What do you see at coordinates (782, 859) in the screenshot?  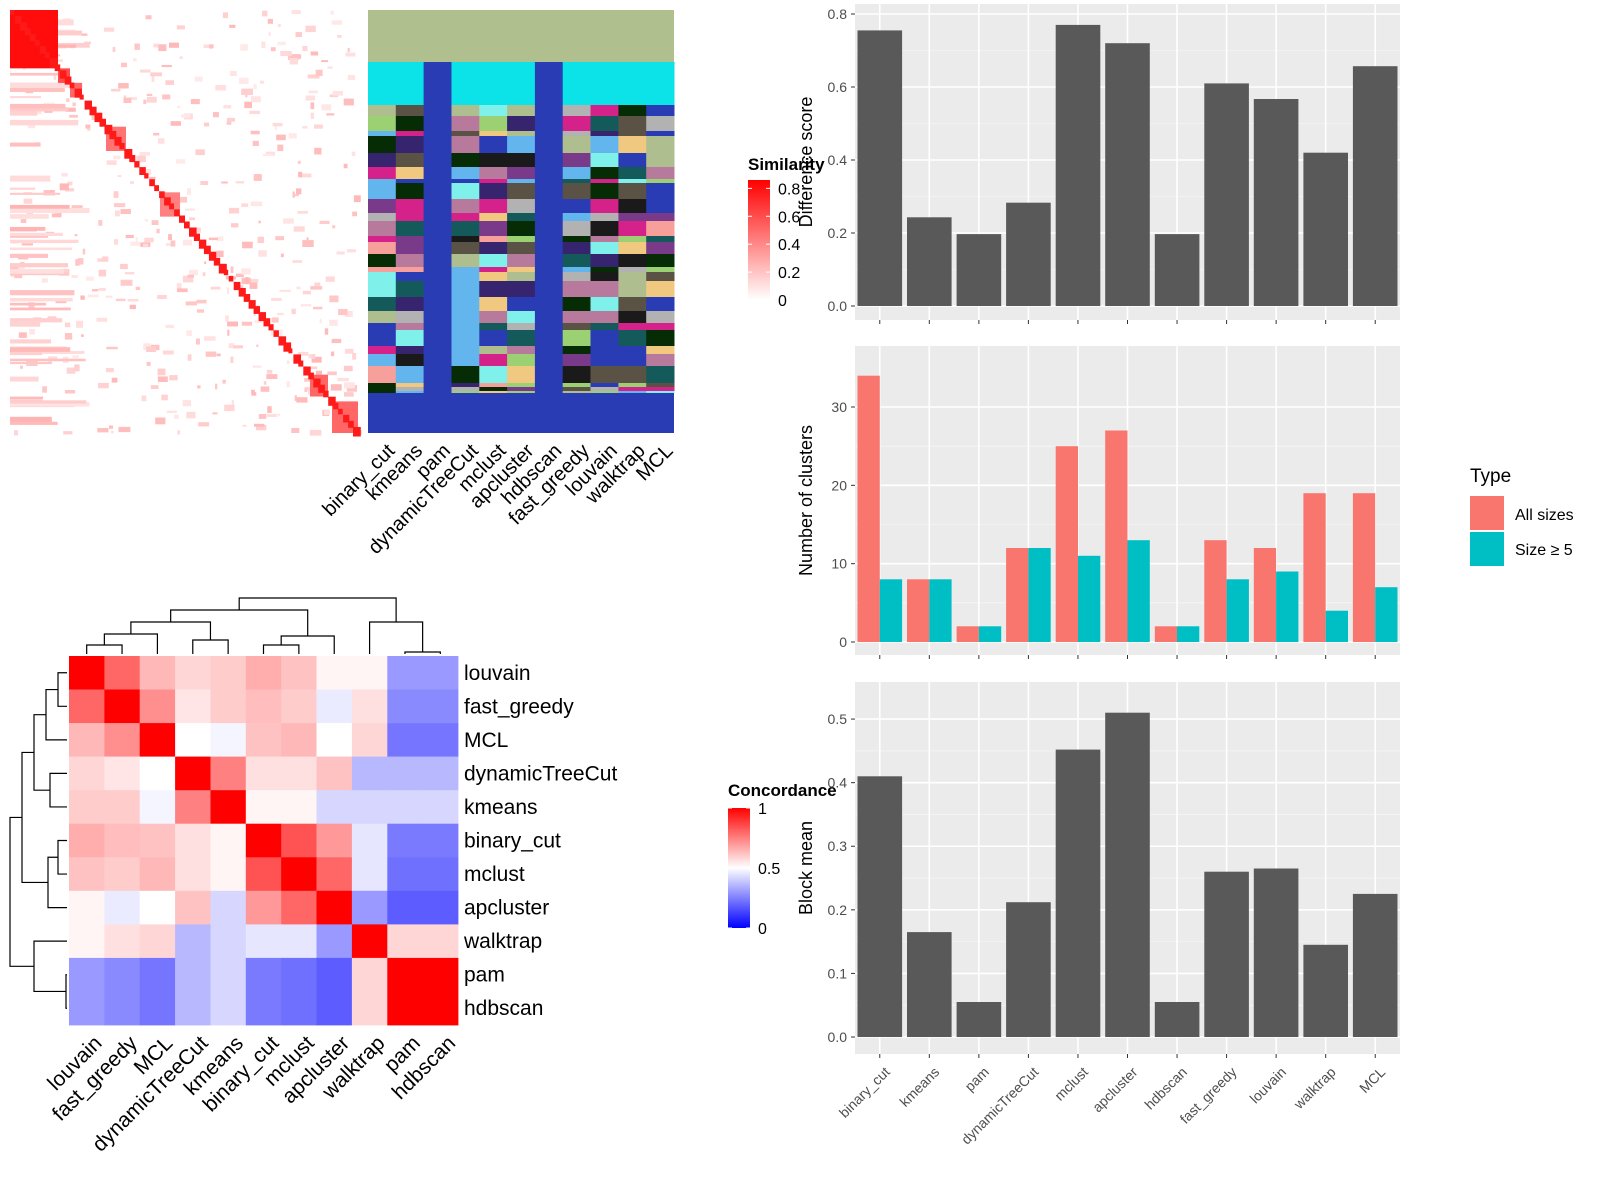 I see `concordance-legend: Concordance 0 0.5 1` at bounding box center [782, 859].